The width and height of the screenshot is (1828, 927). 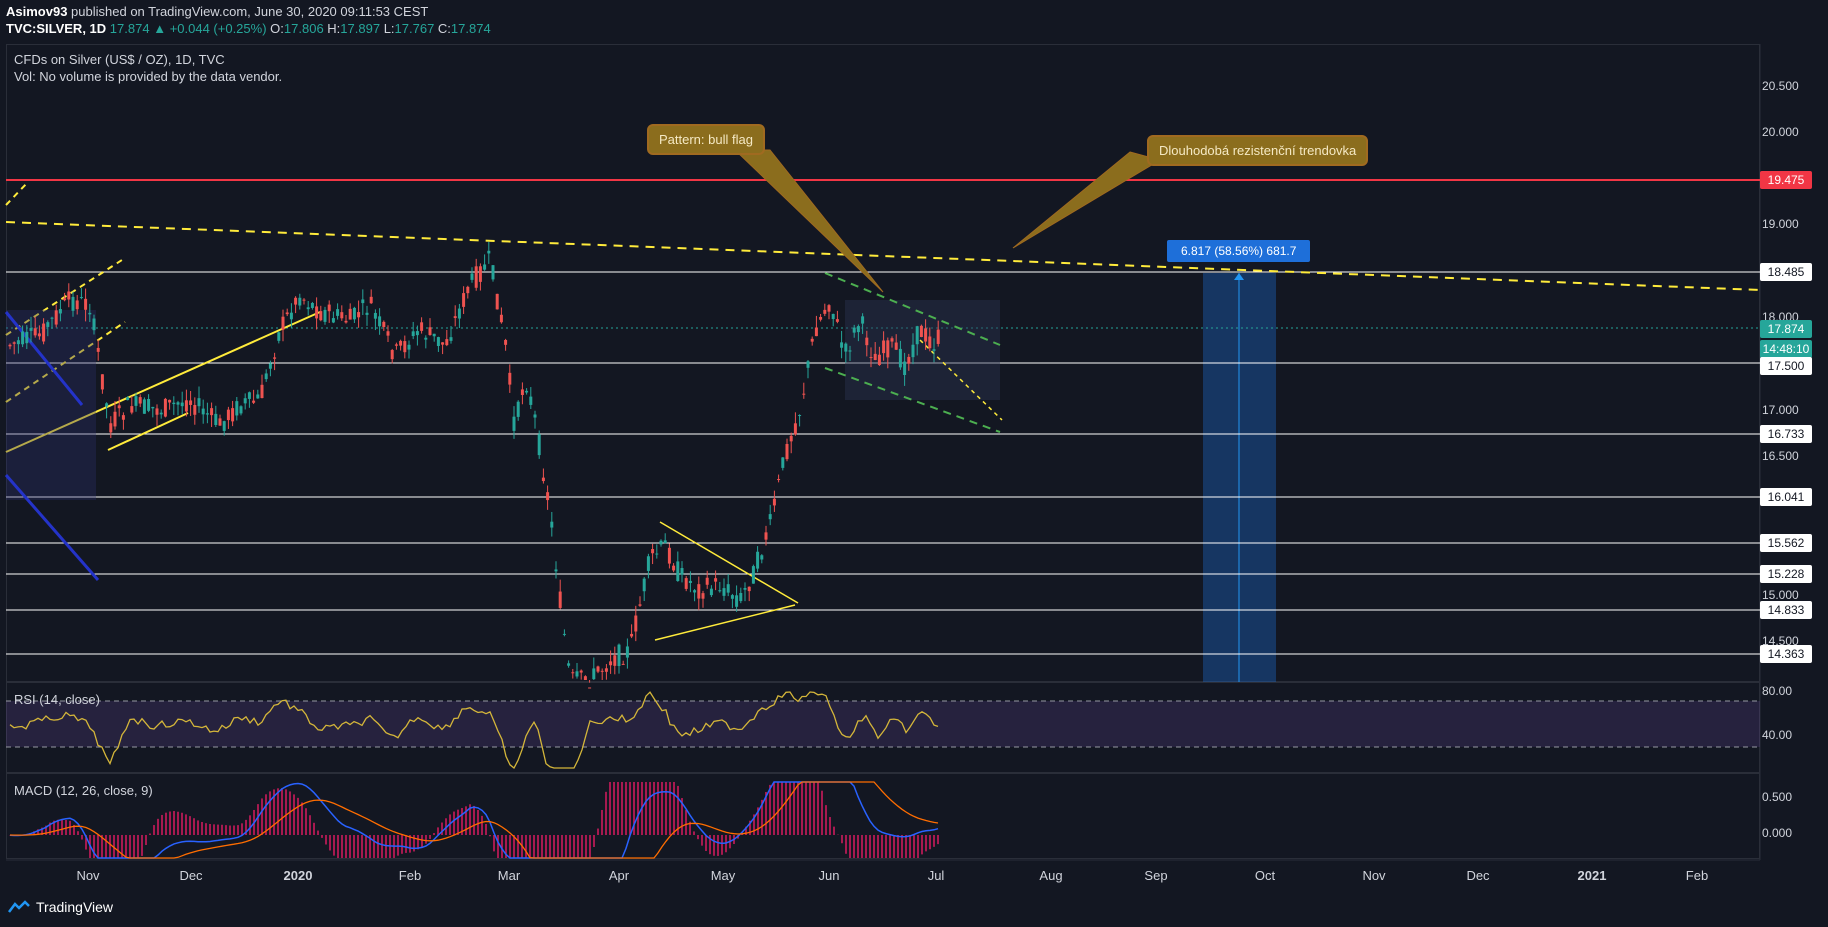 What do you see at coordinates (56, 28) in the screenshot?
I see `symbol-name: TVC:SILVER, 1D` at bounding box center [56, 28].